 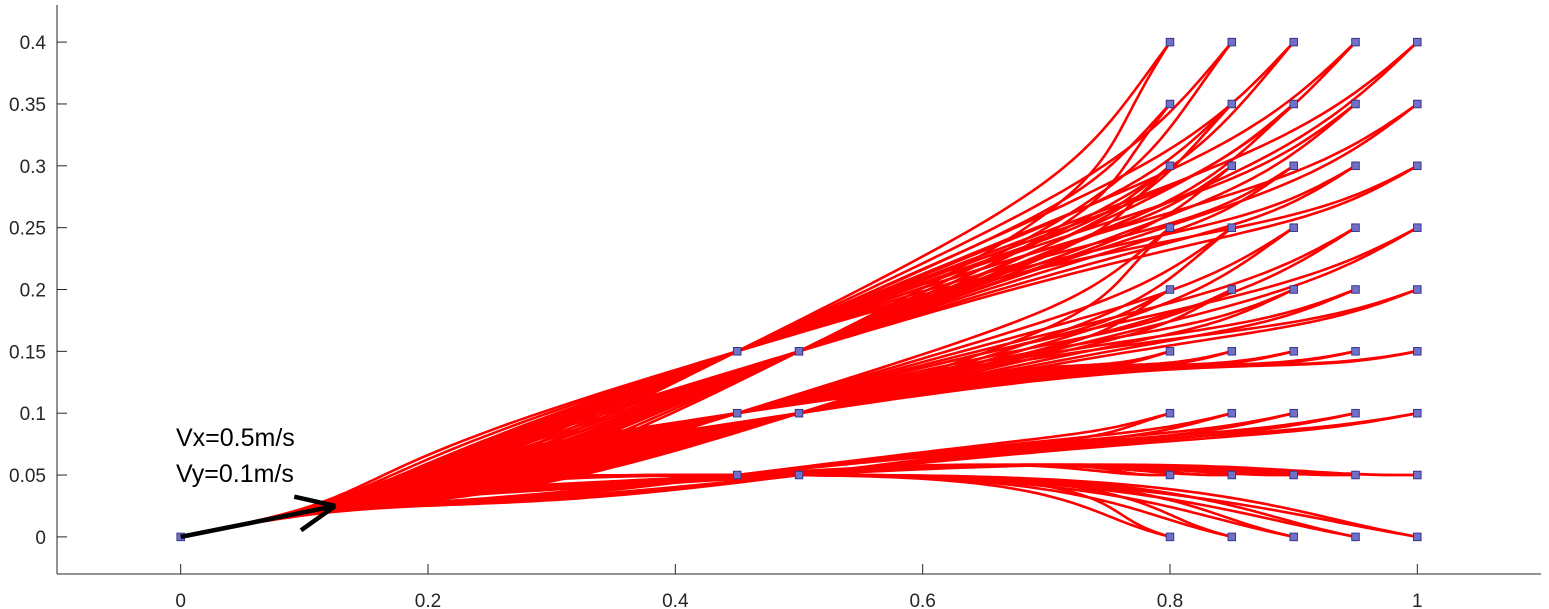 What do you see at coordinates (180, 600) in the screenshot?
I see `x-tick-label: 0` at bounding box center [180, 600].